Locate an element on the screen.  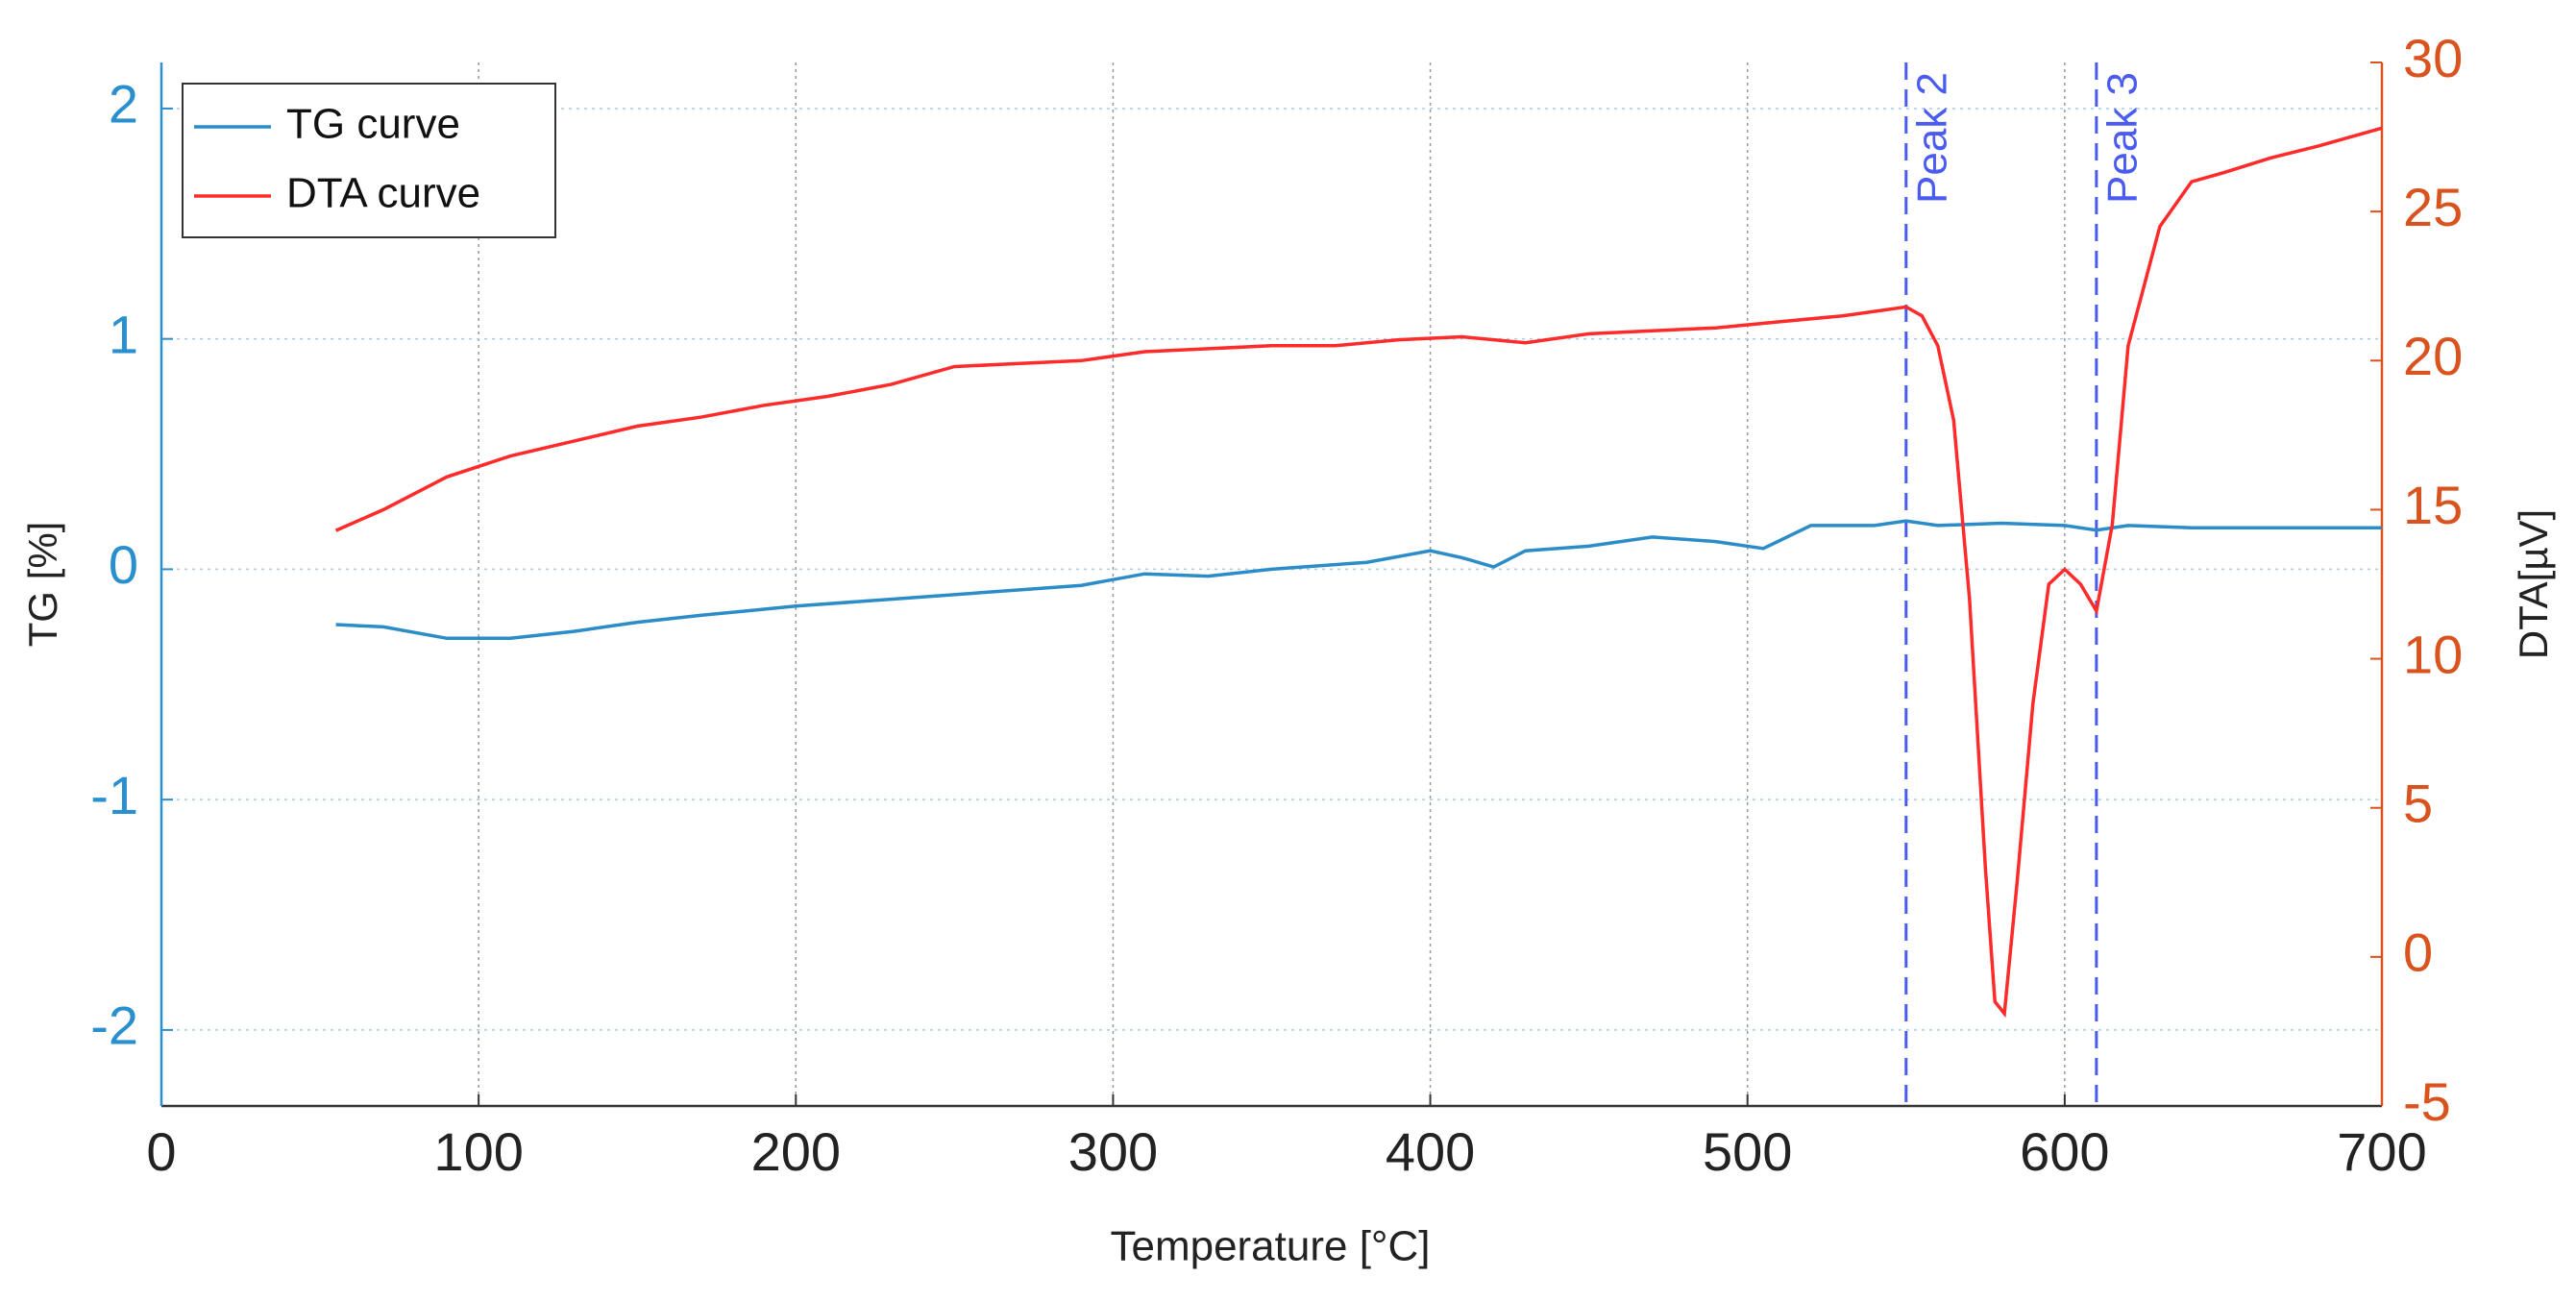
y-tick-label: 2 is located at coordinates (123, 104).